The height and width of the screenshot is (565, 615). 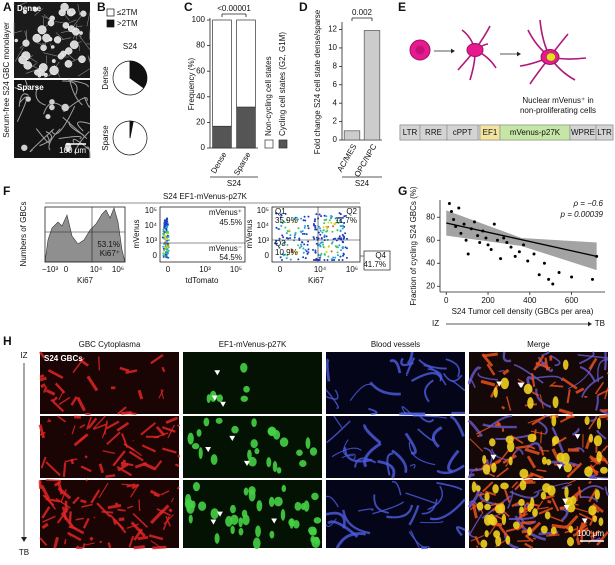 What do you see at coordinates (604, 132) in the screenshot?
I see `construct-element` at bounding box center [604, 132].